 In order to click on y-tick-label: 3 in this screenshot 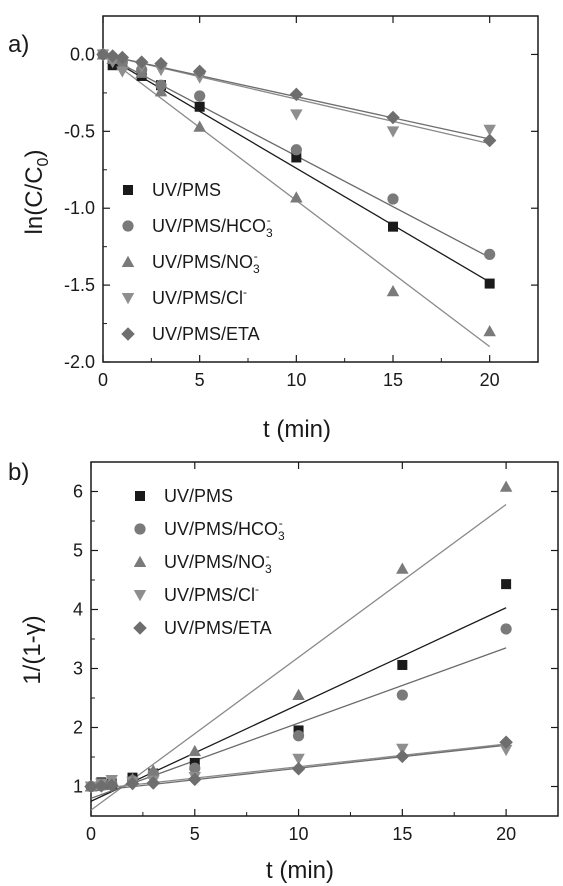, I will do `click(78, 669)`.